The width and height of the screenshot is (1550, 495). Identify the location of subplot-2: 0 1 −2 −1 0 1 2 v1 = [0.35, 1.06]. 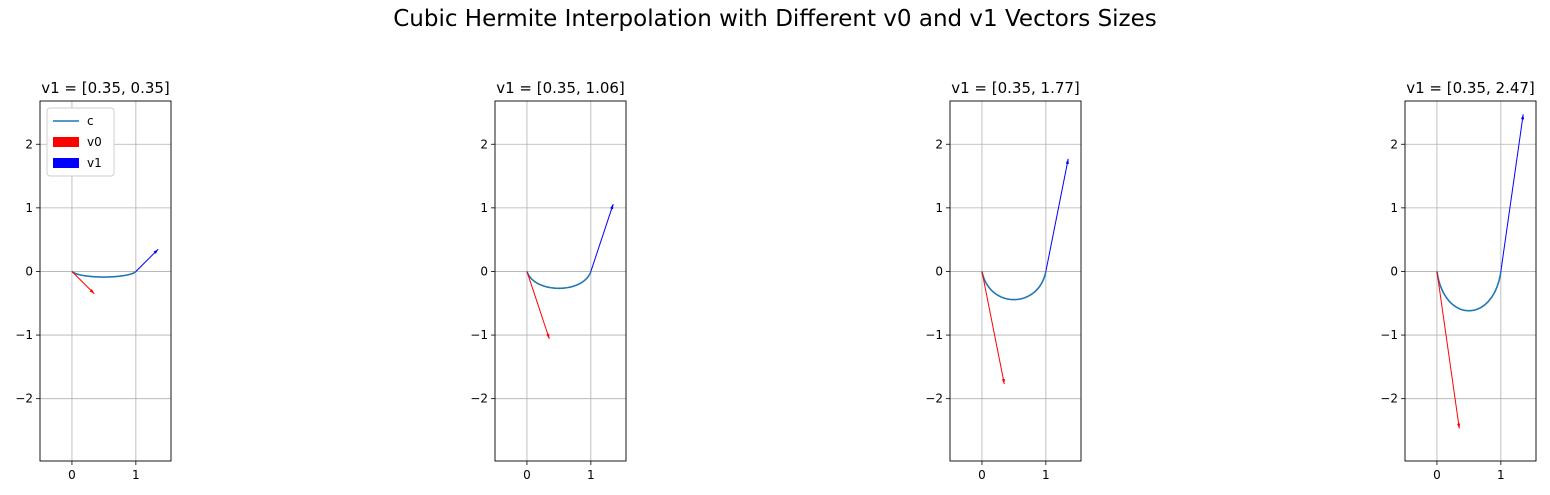
(548, 280).